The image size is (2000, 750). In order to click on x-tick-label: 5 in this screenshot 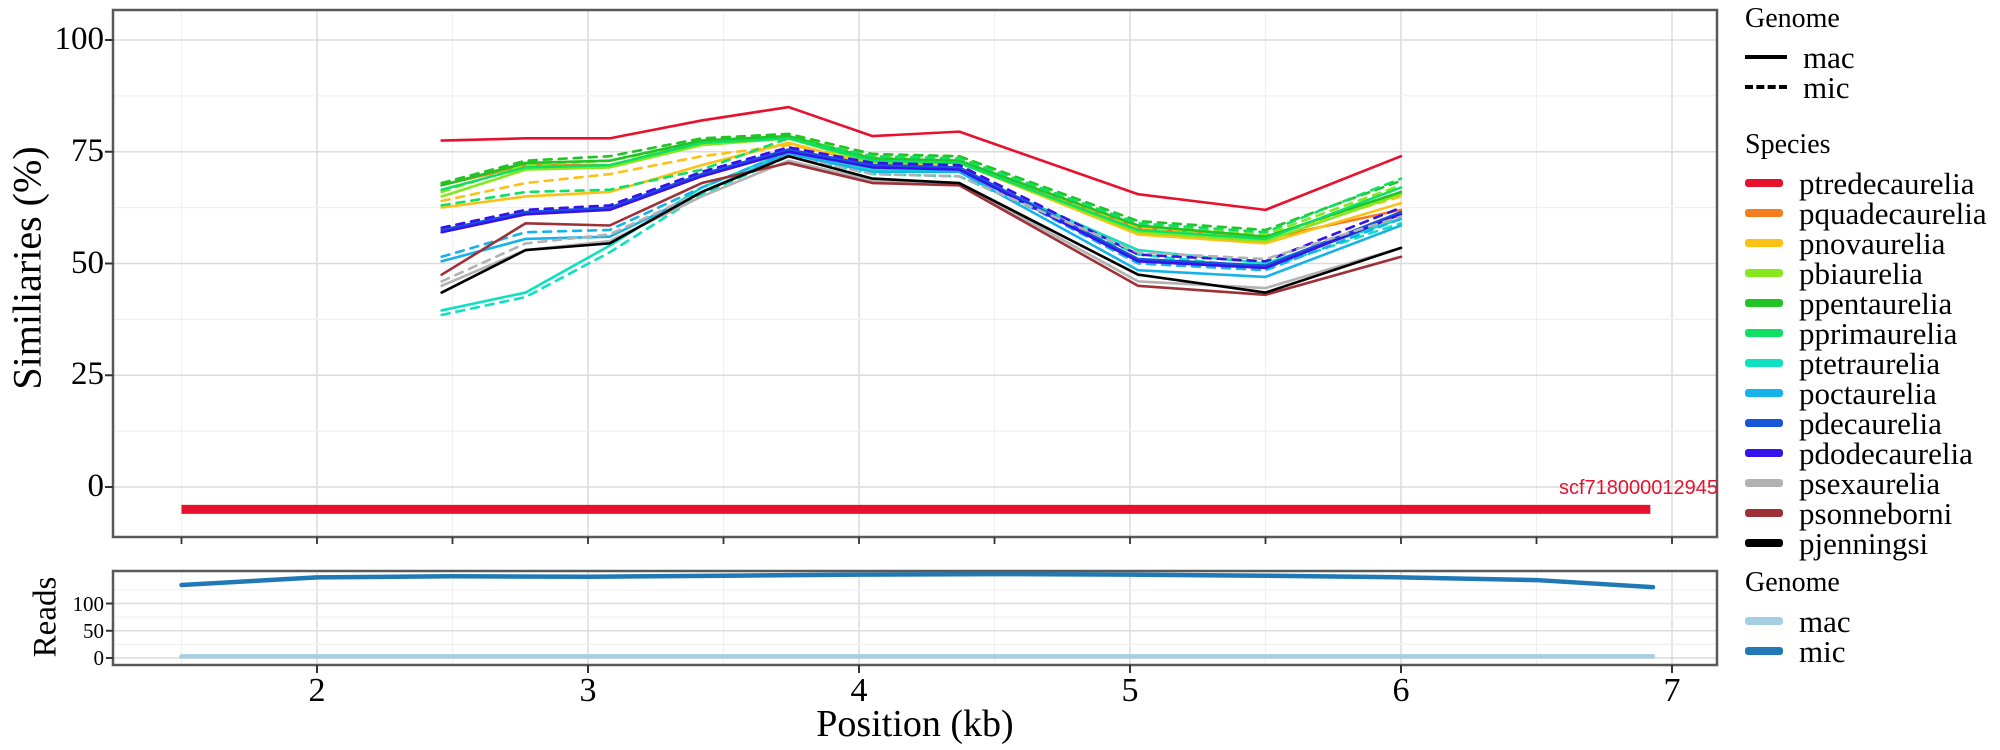, I will do `click(1130, 690)`.